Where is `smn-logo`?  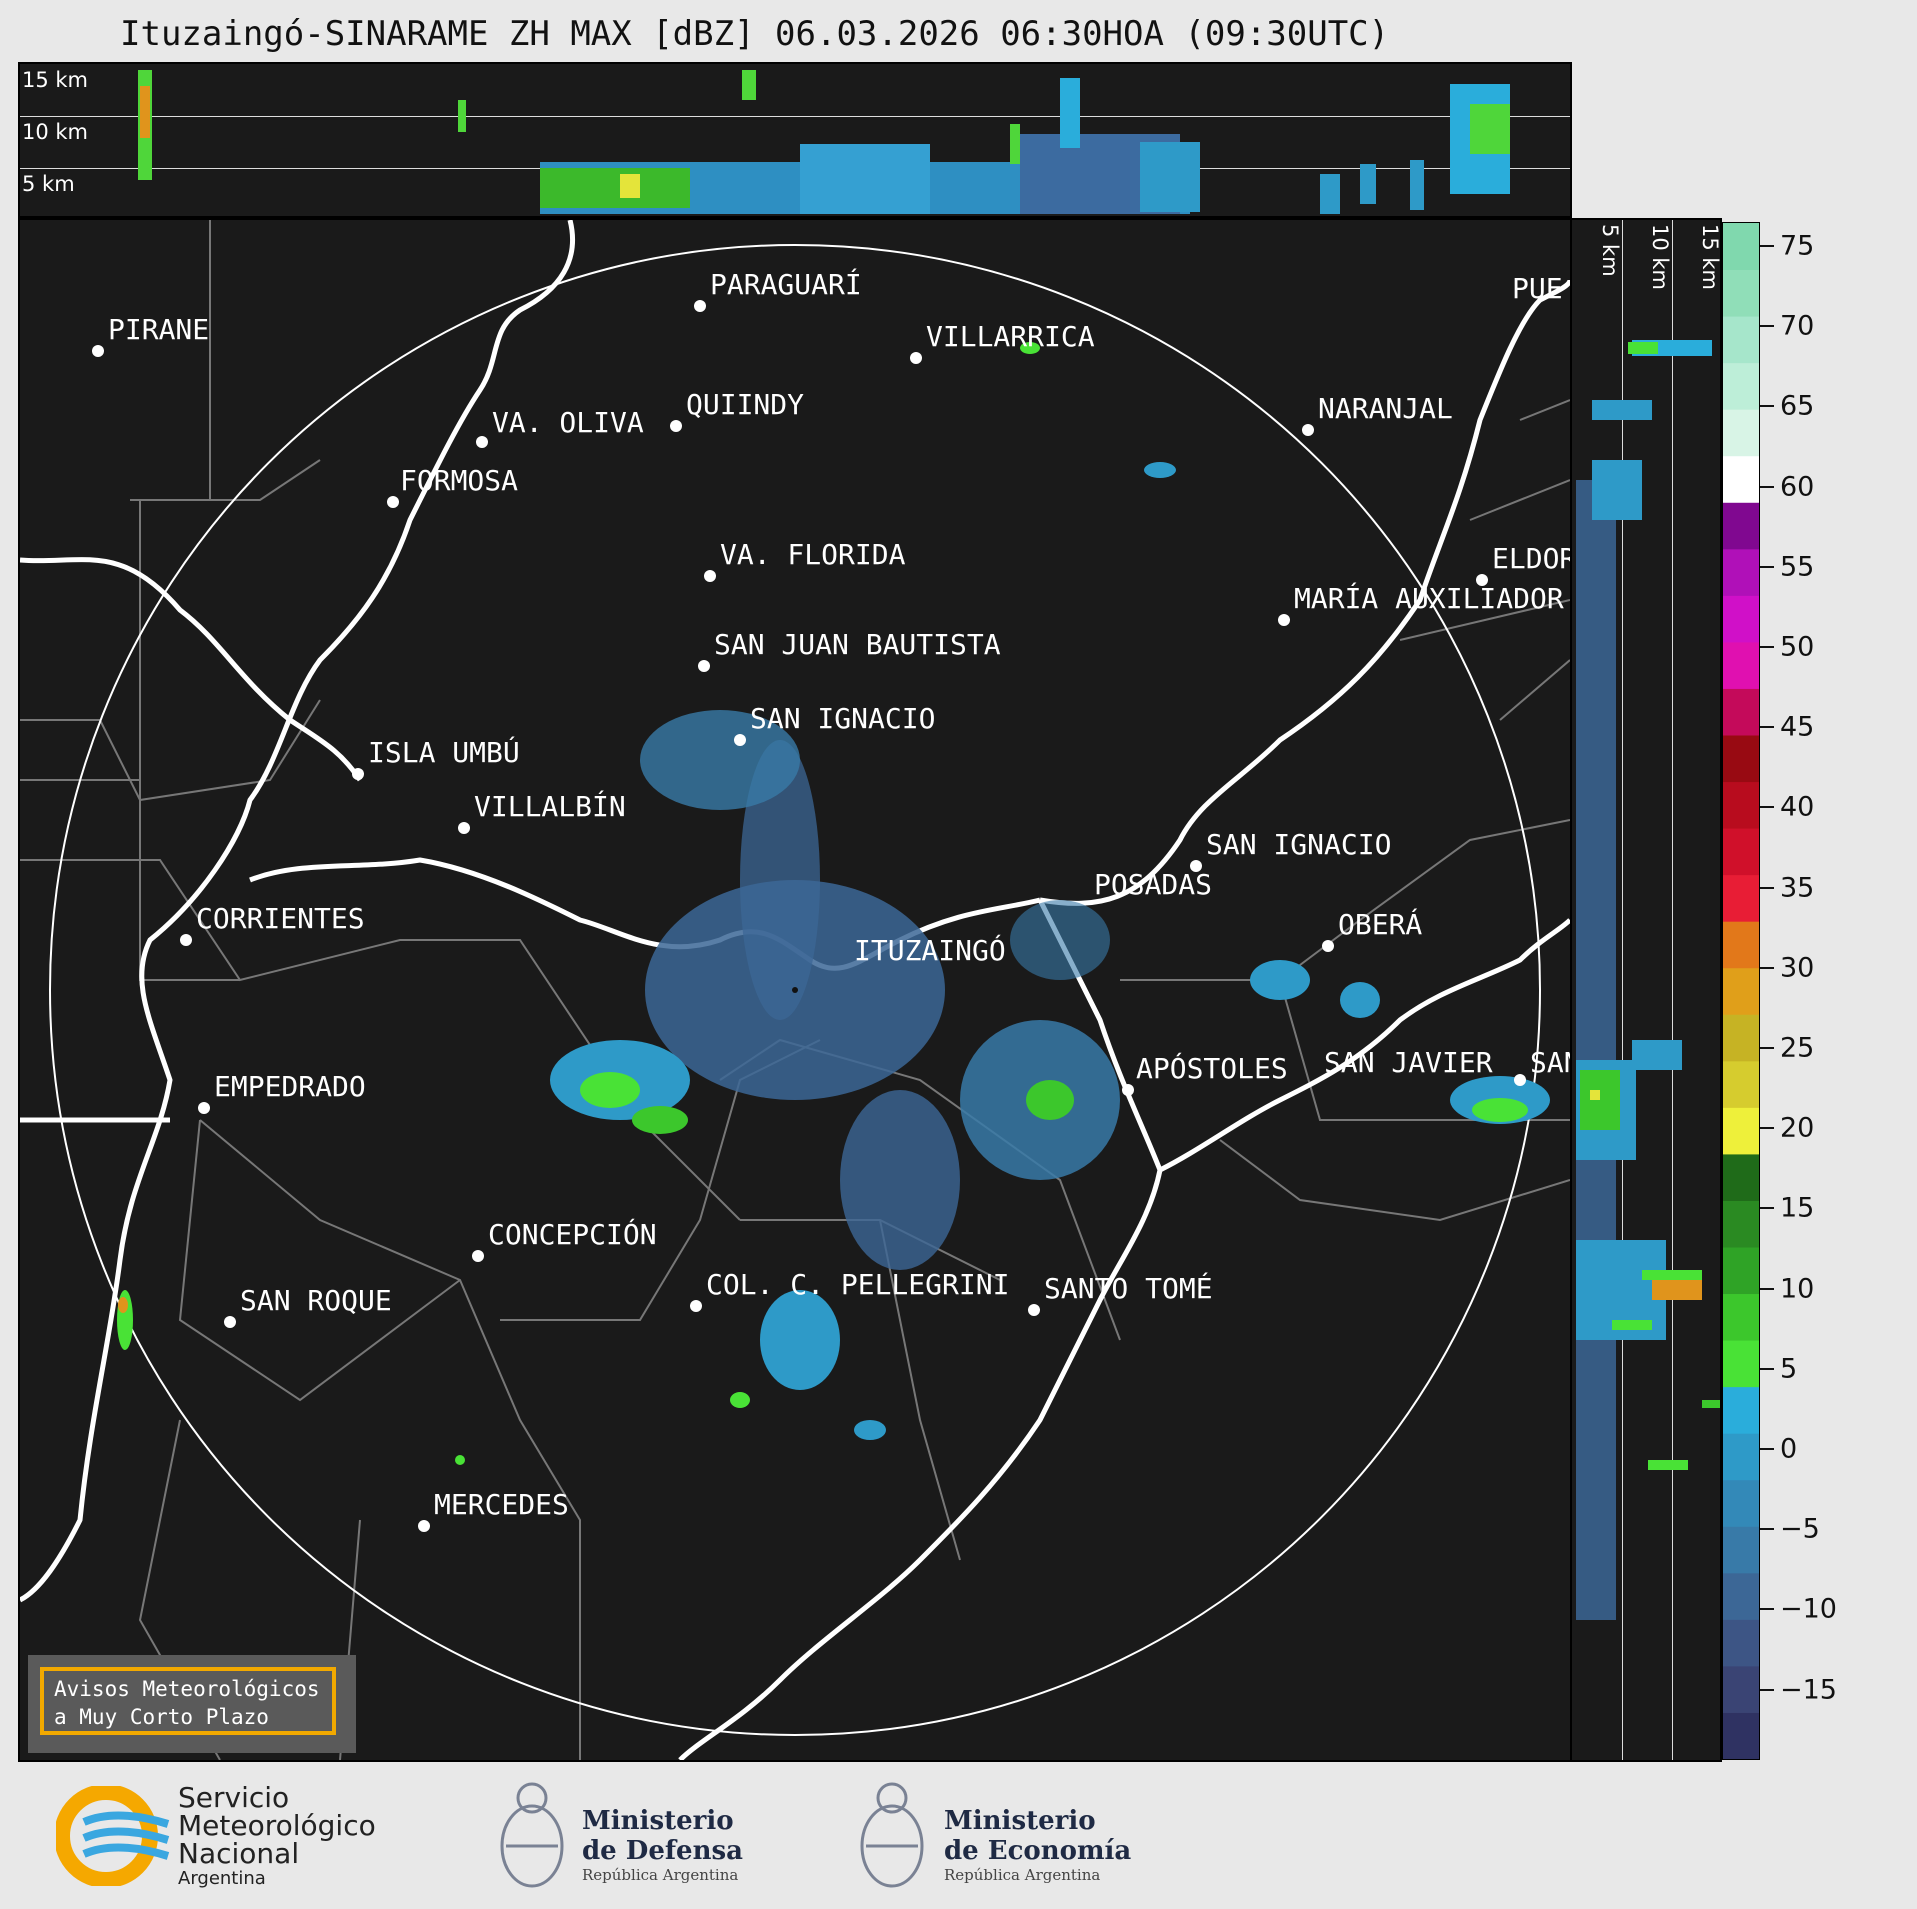
smn-logo is located at coordinates (115, 1836).